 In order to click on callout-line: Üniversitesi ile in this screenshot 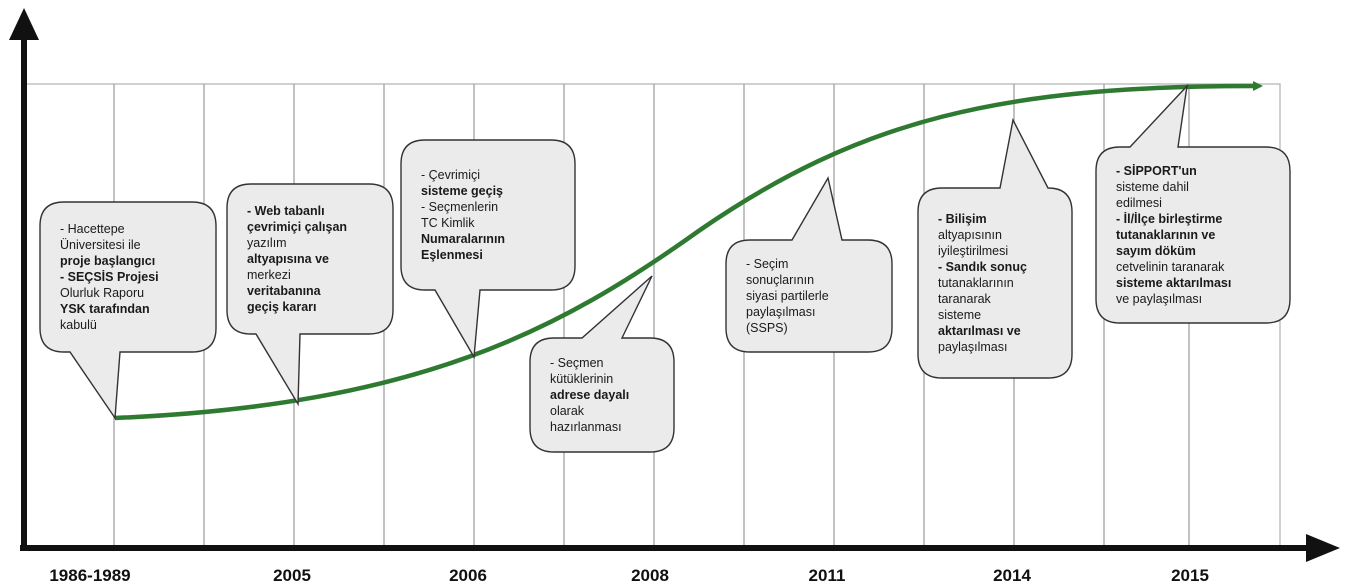, I will do `click(100, 245)`.